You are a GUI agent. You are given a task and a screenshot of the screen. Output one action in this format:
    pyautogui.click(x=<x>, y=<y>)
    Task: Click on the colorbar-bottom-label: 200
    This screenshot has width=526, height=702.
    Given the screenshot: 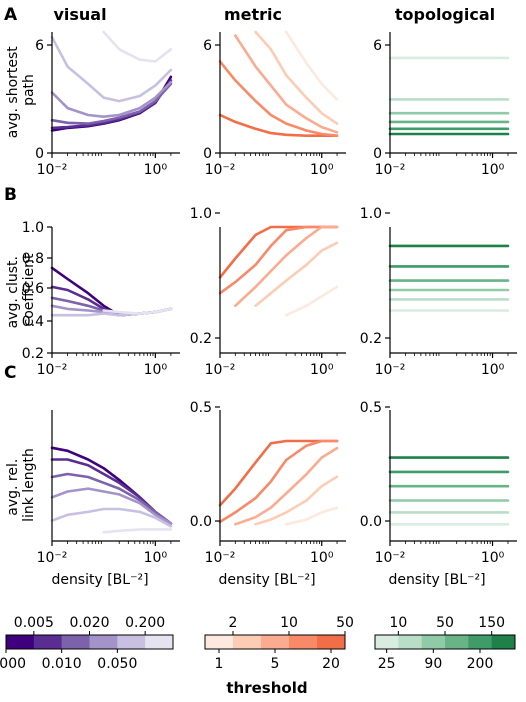 What is the action you would take?
    pyautogui.click(x=480, y=664)
    